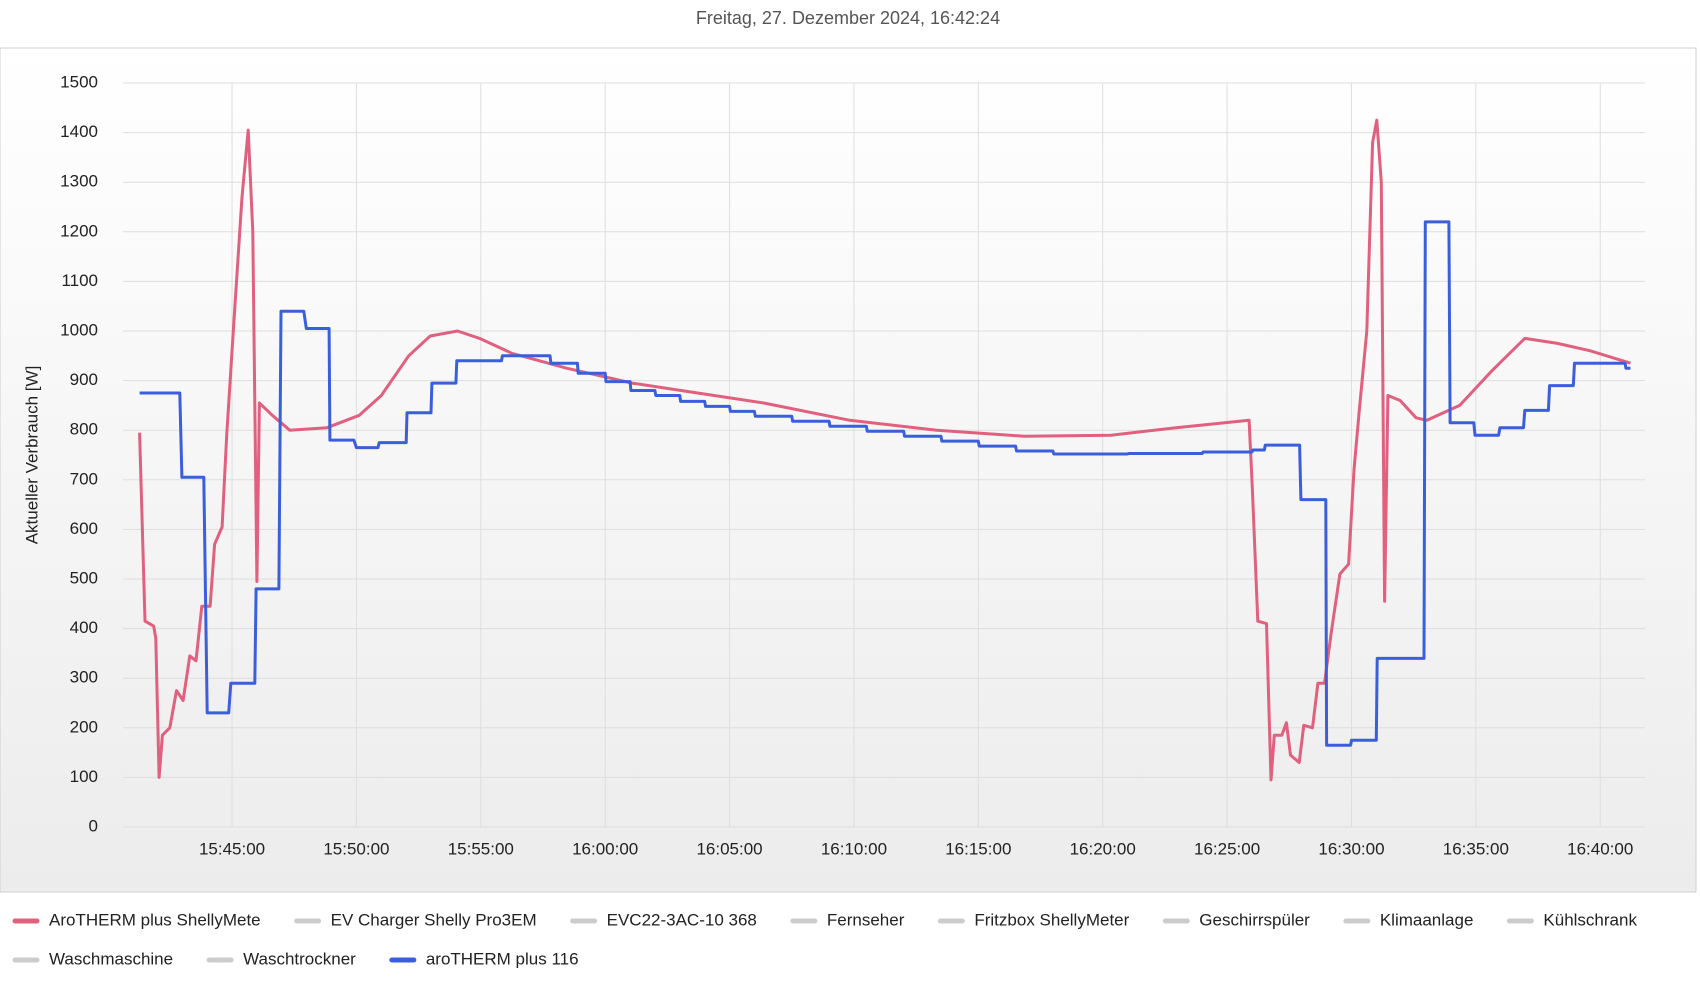  I want to click on x-tick-label: 16:05:00, so click(729, 848).